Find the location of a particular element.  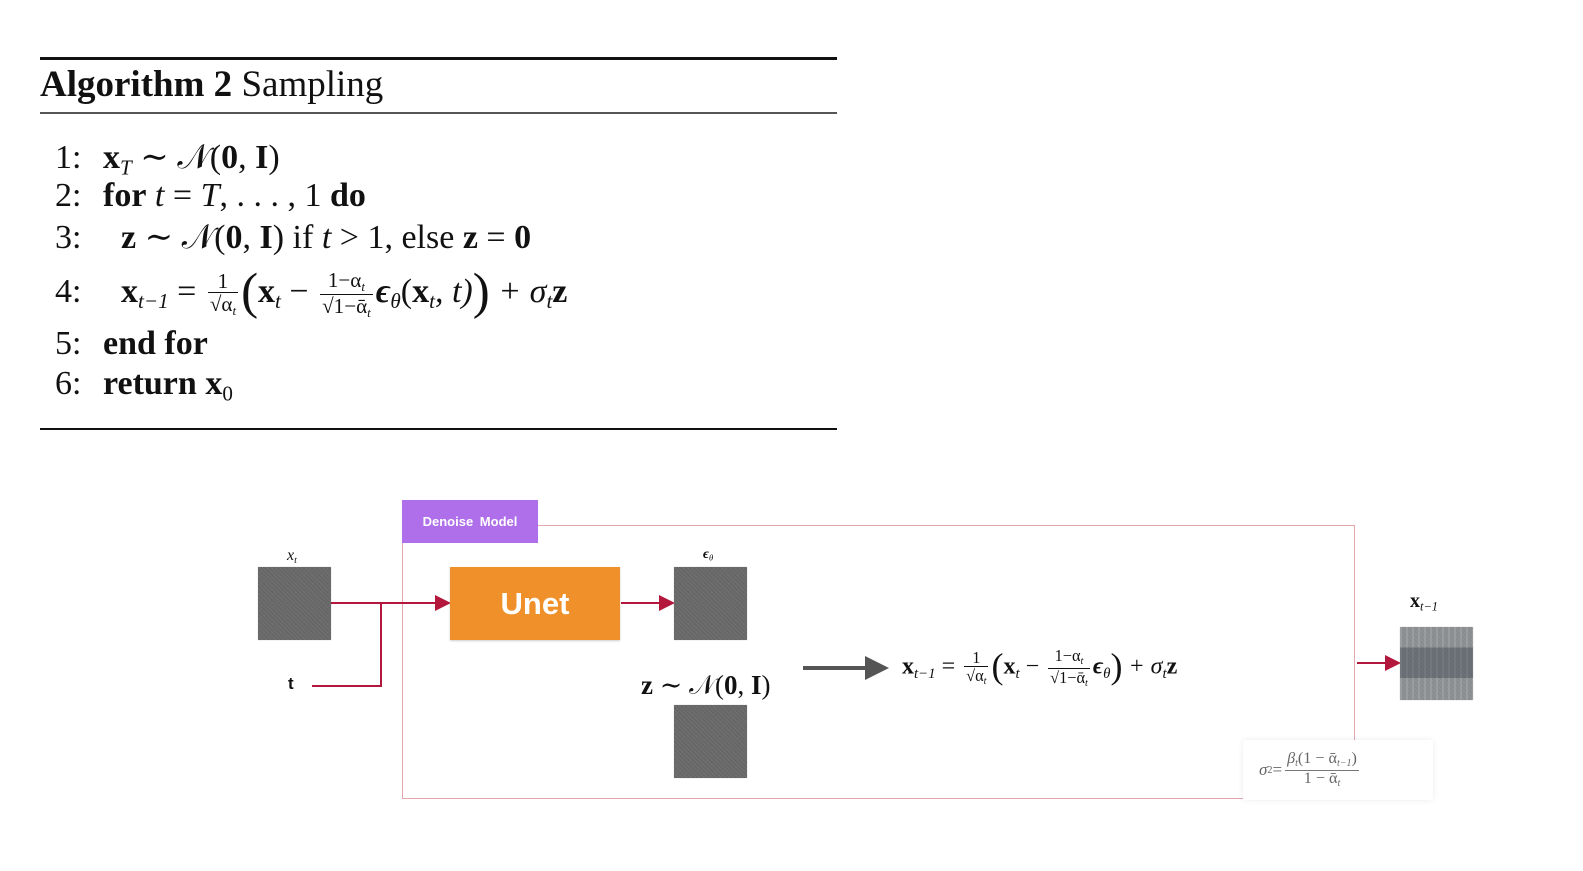

algo-line-2: 2: for t = T, . . . , 1 do is located at coordinates (210, 196).